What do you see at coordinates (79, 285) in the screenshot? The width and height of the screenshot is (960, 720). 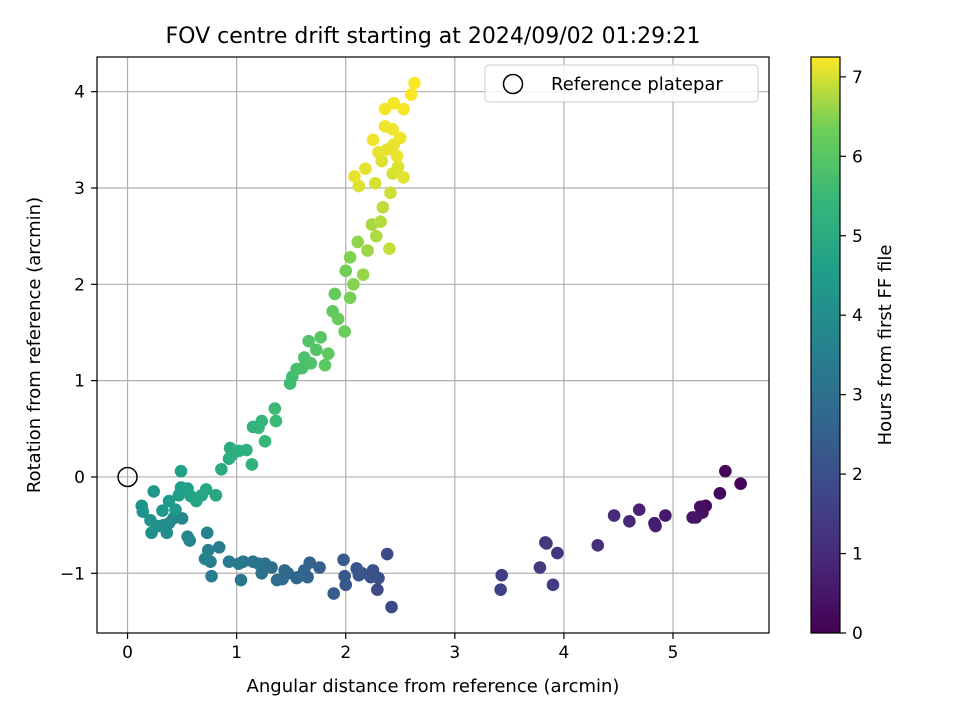 I see `y-tick-label-3: 2` at bounding box center [79, 285].